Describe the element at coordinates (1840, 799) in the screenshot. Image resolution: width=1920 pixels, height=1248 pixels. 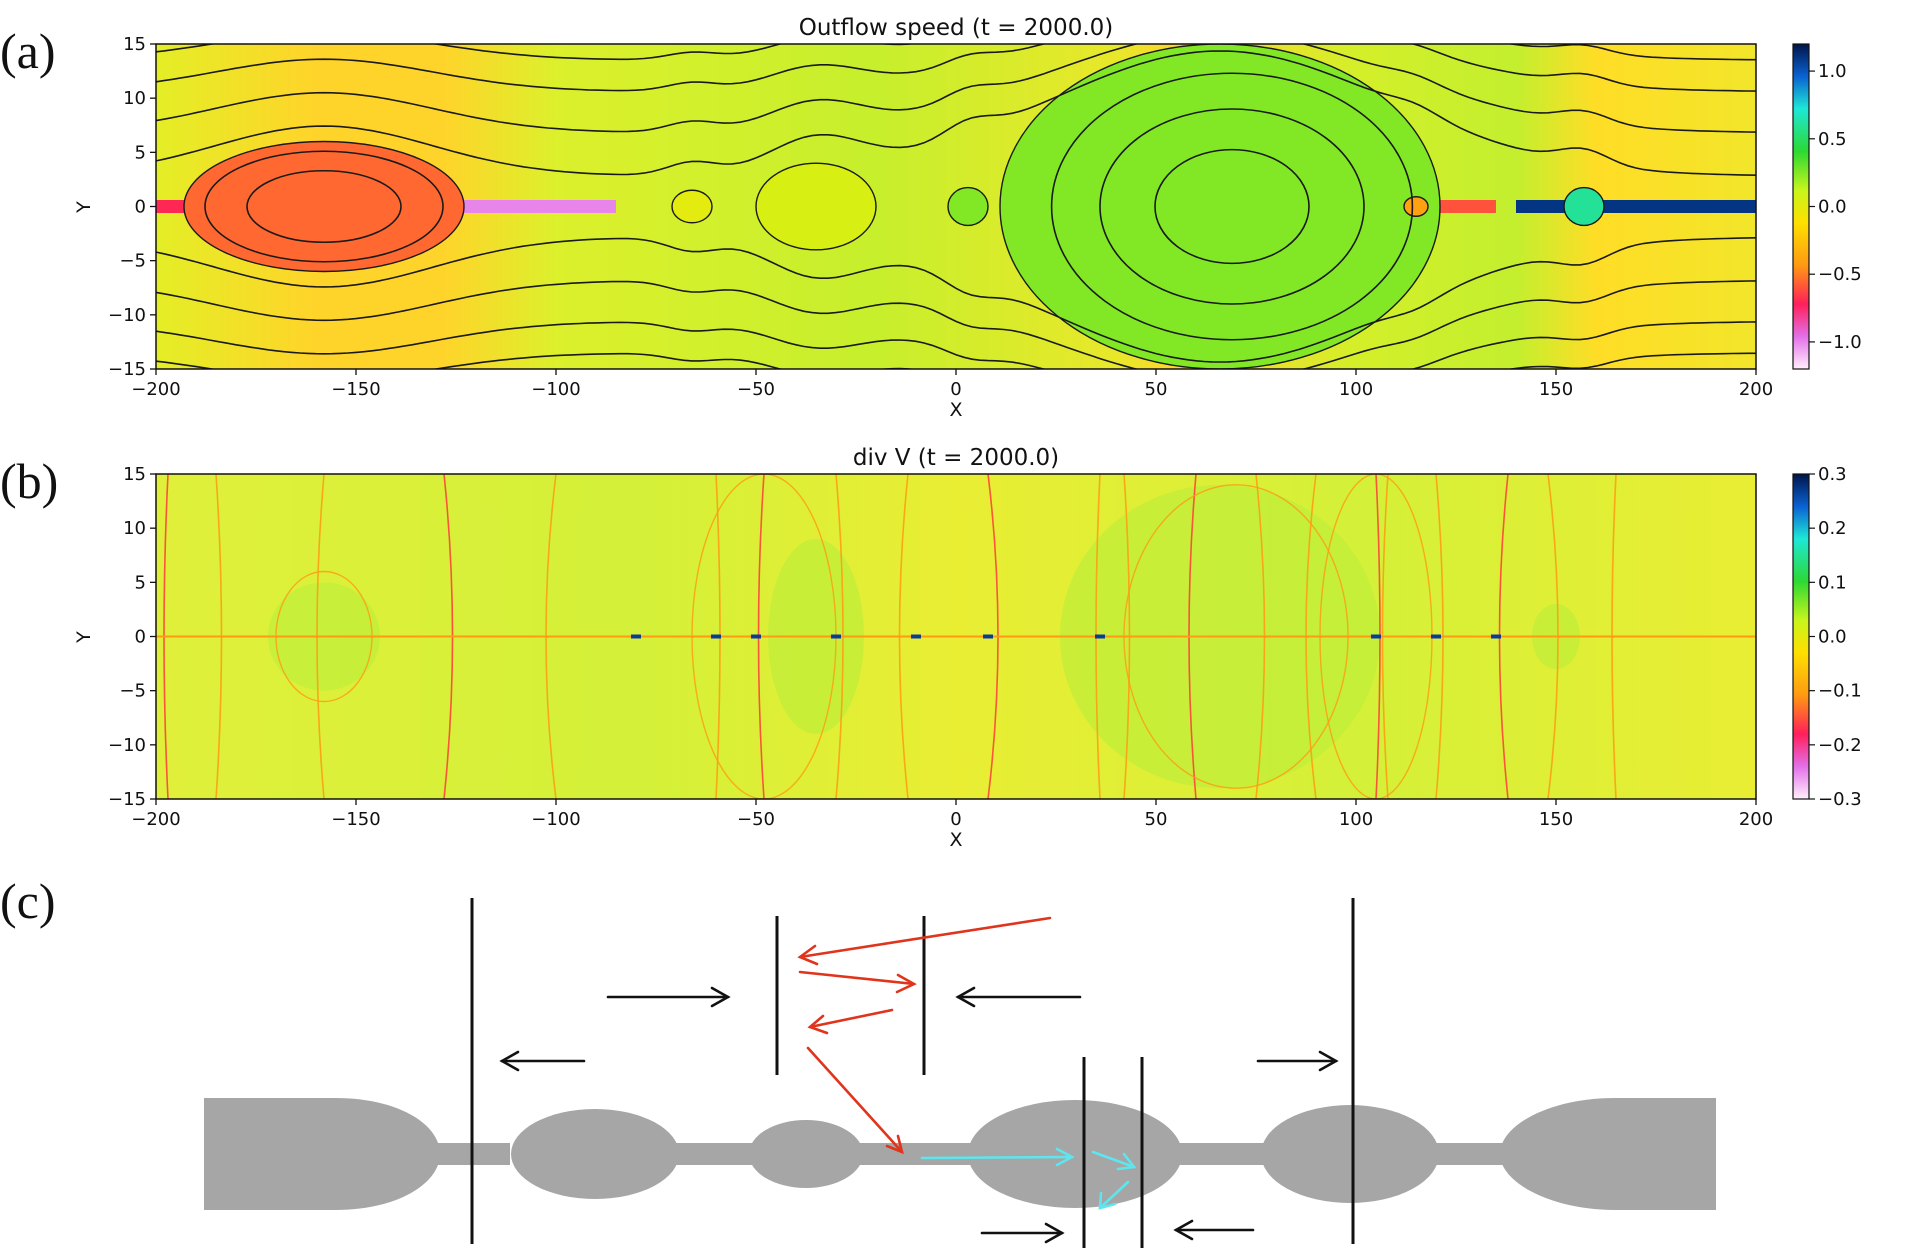
I see `colorbar-tick-label: −0.3` at that location.